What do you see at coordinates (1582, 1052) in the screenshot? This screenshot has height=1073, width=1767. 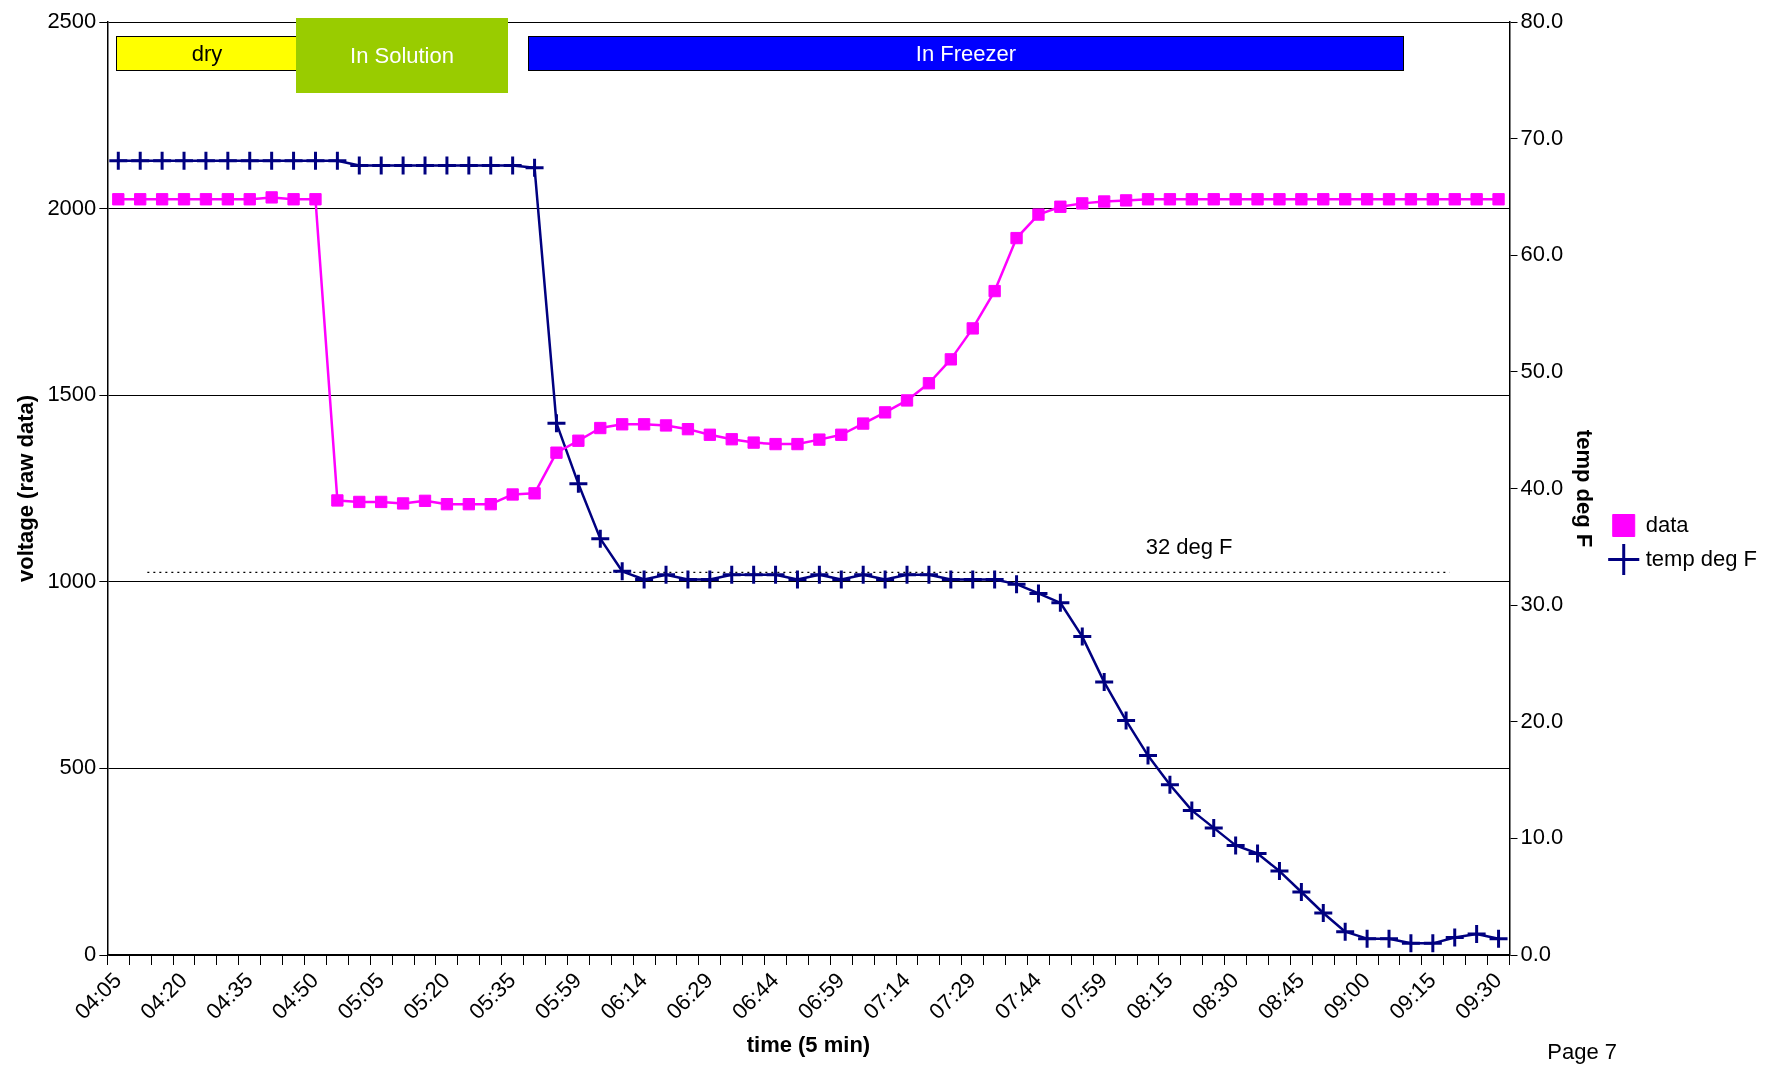 I see `text: Page 7` at bounding box center [1582, 1052].